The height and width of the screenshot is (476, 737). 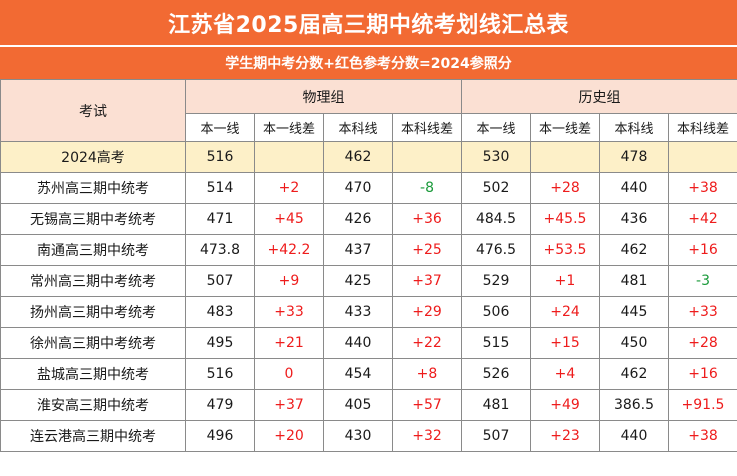 I want to click on diff-cell: -3, so click(x=702, y=281).